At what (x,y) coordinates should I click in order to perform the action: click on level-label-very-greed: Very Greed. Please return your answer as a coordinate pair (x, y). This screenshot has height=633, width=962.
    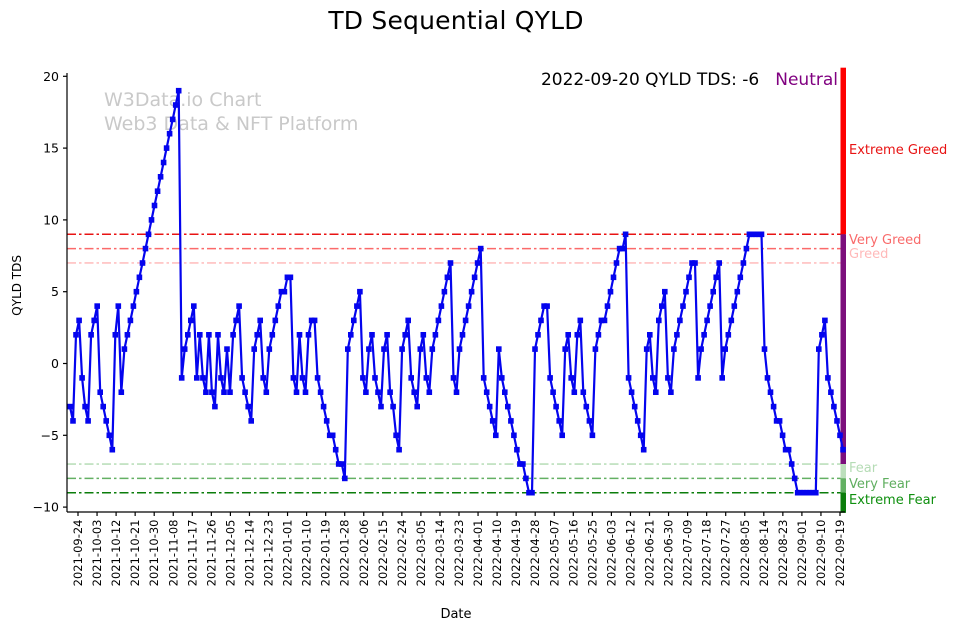
    Looking at the image, I should click on (885, 240).